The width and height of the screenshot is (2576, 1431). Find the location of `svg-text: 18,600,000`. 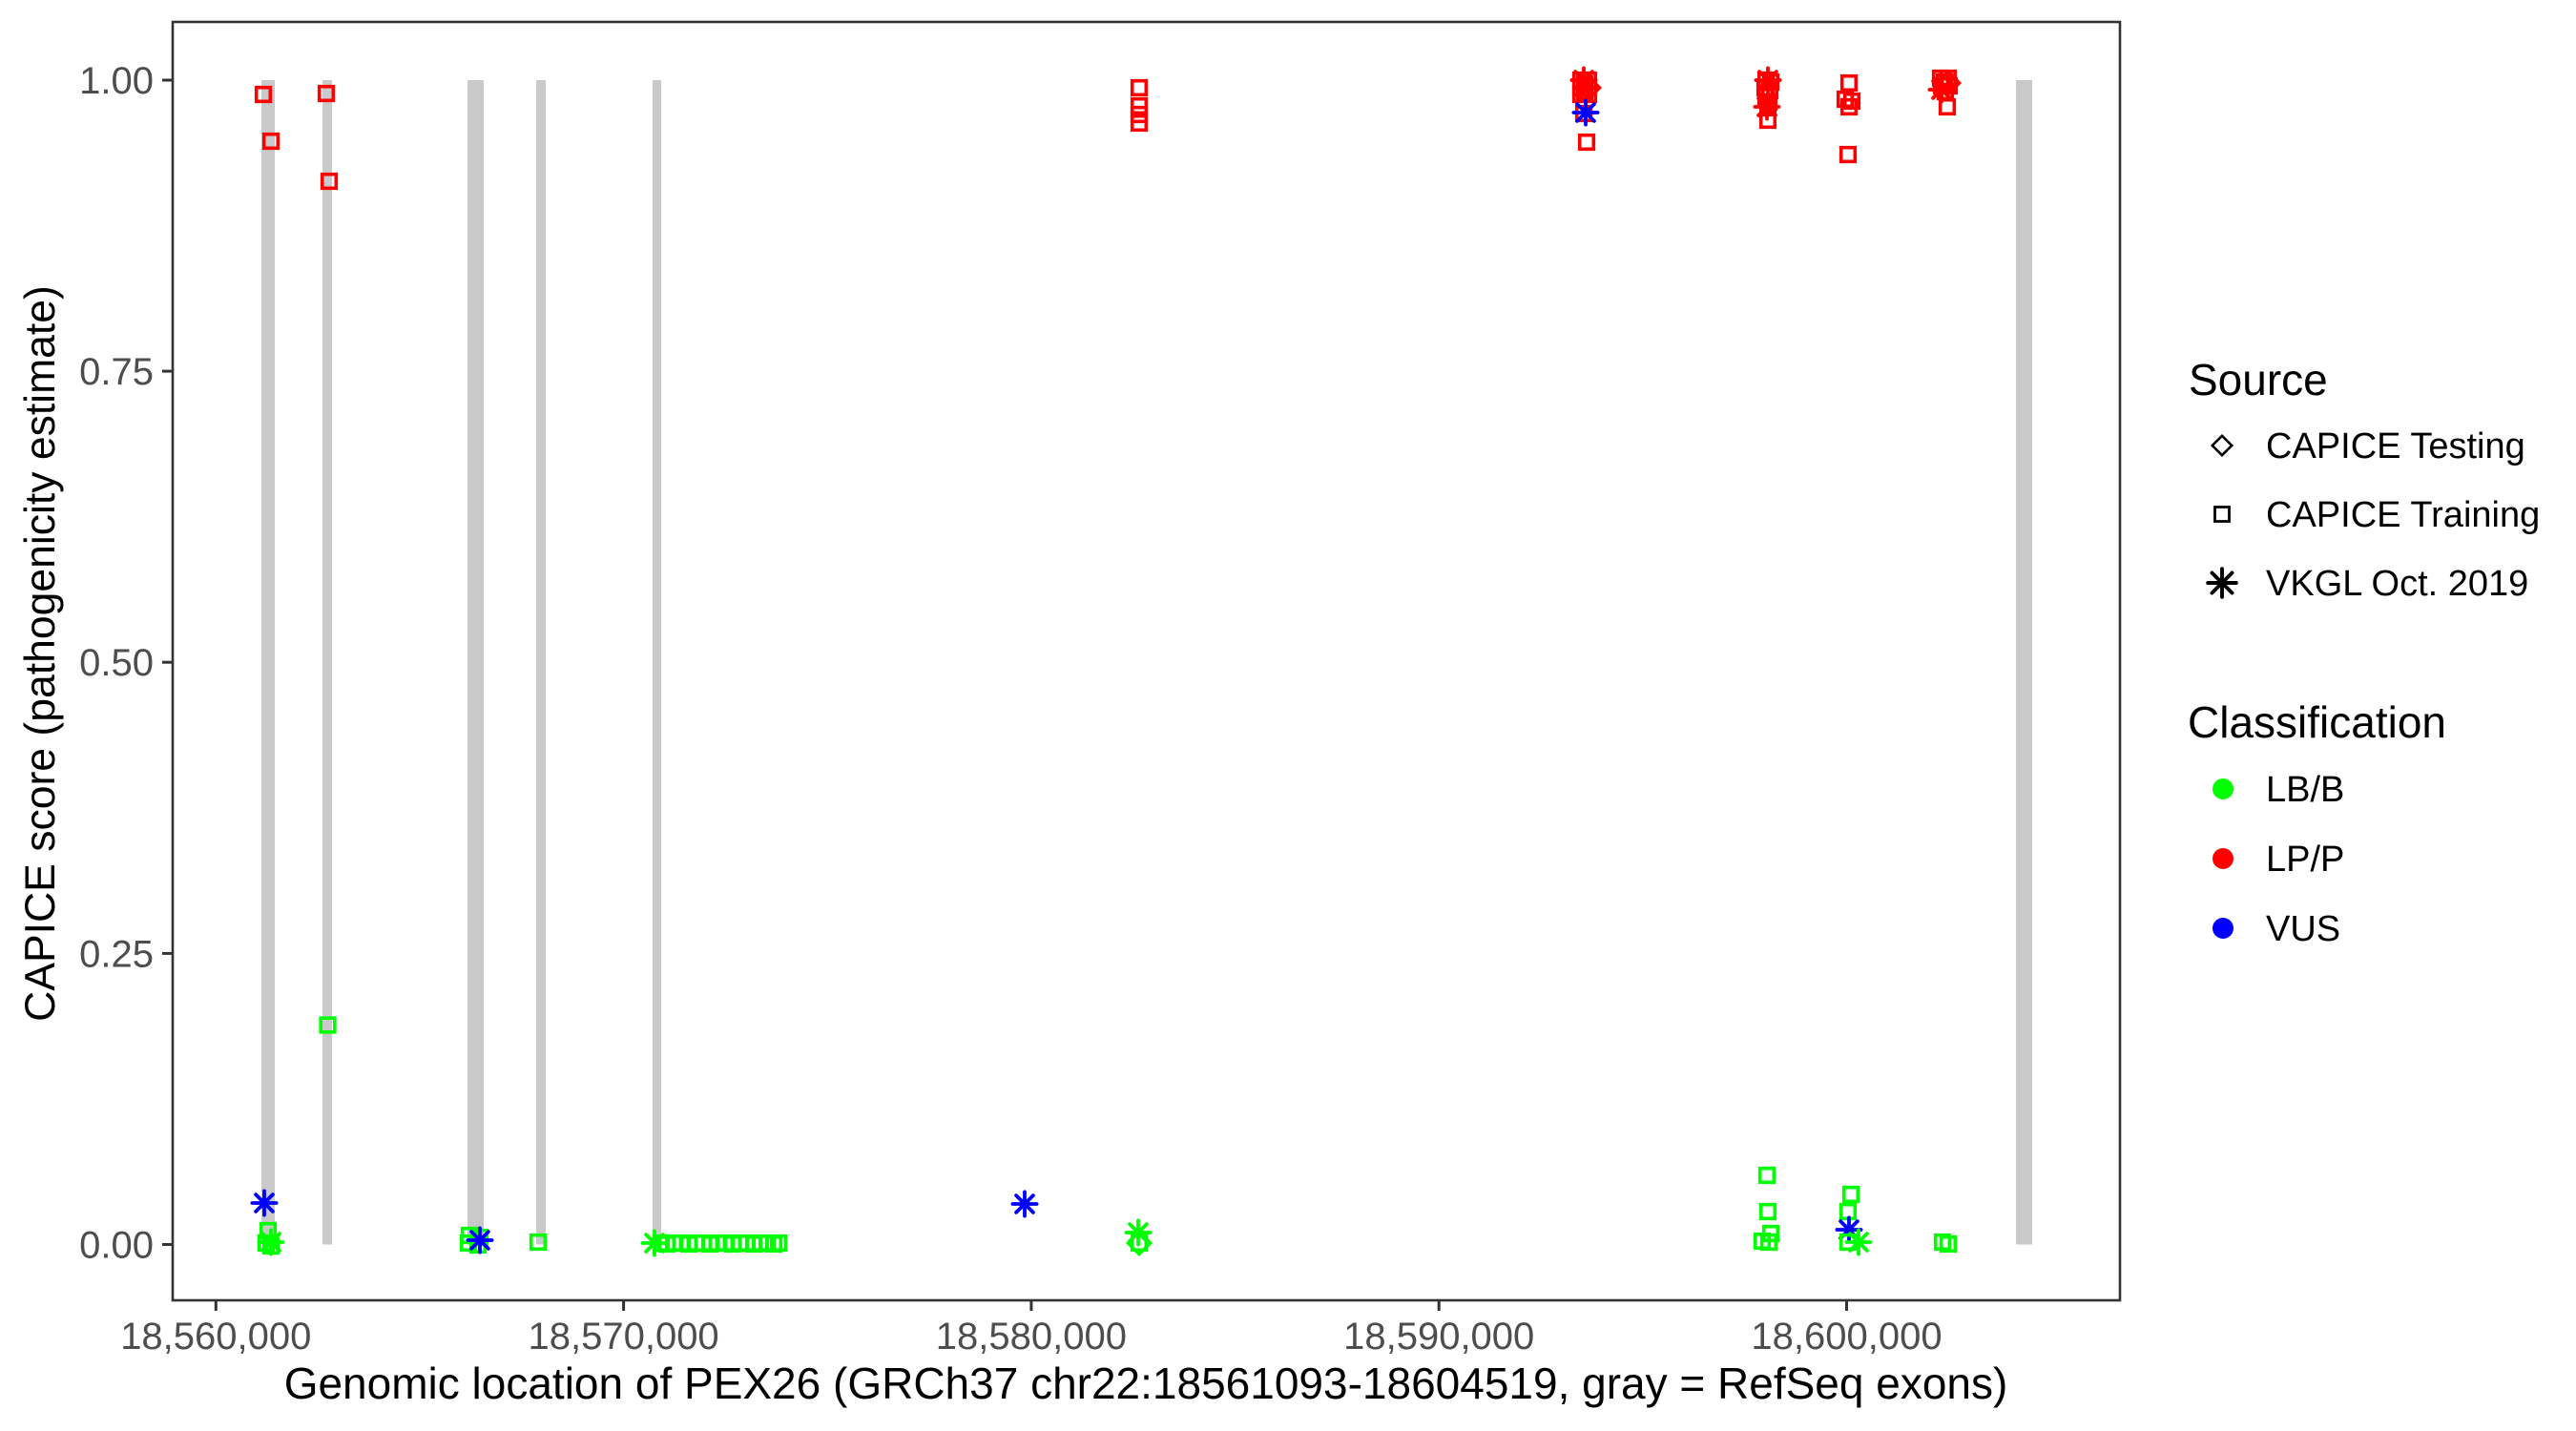

svg-text: 18,600,000 is located at coordinates (1846, 1337).